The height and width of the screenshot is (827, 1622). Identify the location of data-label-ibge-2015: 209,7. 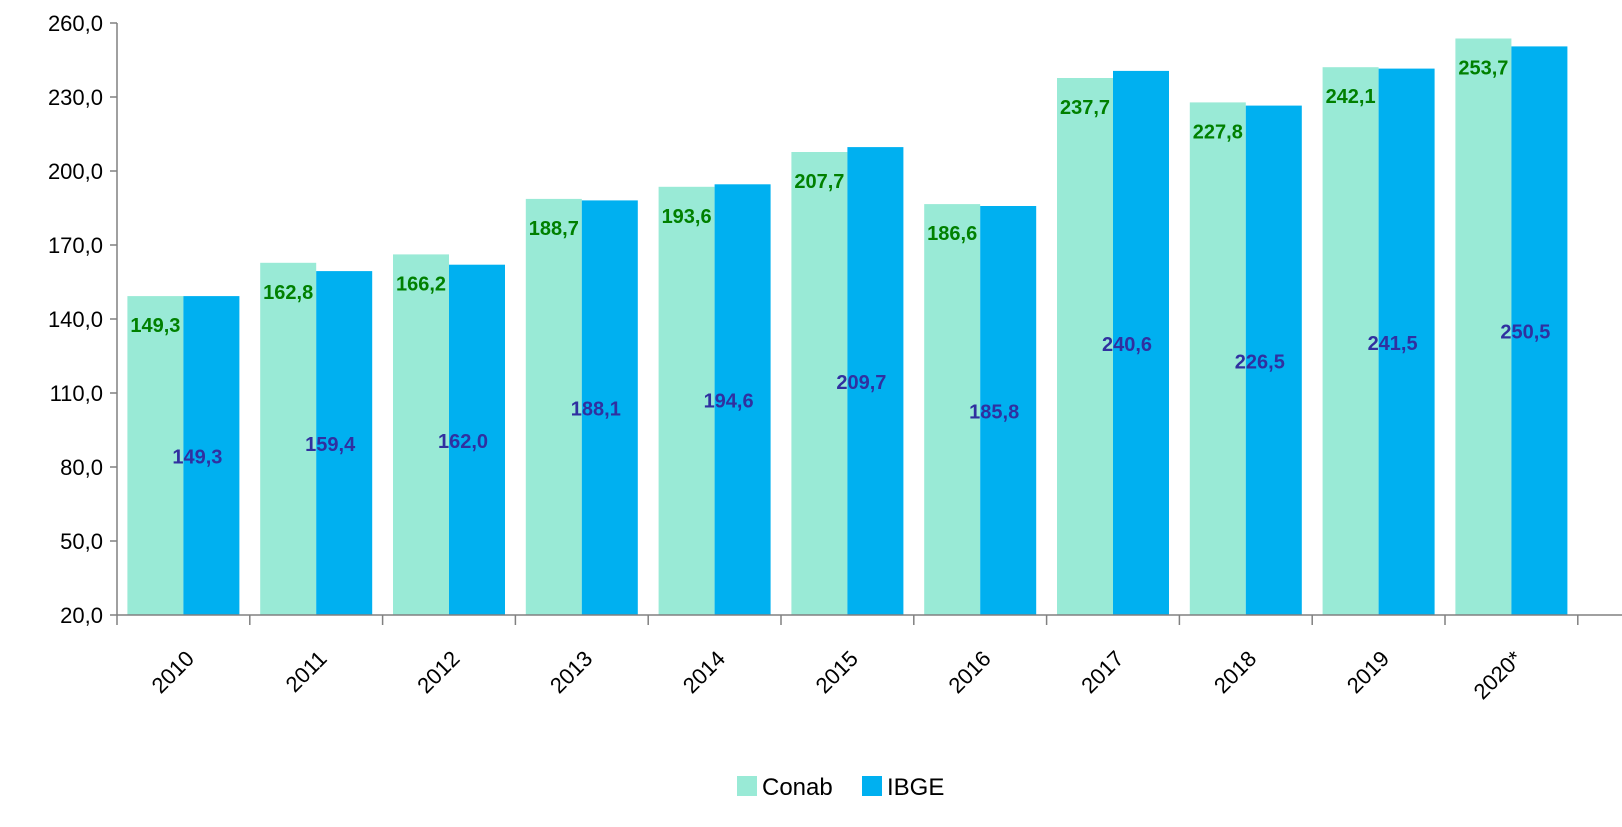
(861, 383).